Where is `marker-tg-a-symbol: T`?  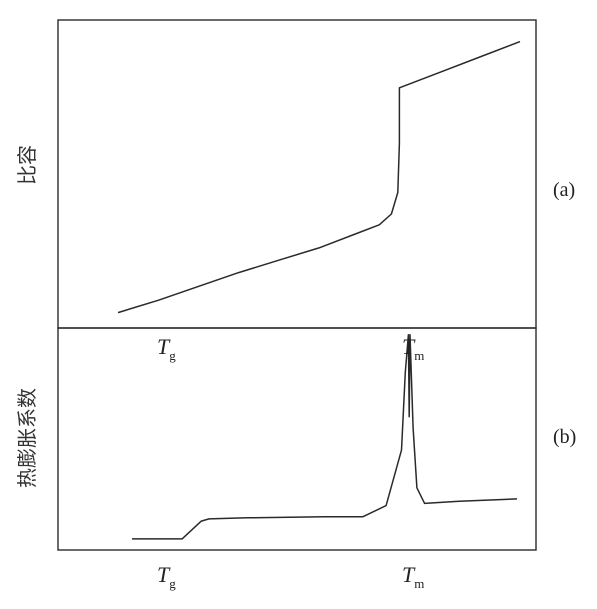
marker-tg-a-symbol: T is located at coordinates (164, 346).